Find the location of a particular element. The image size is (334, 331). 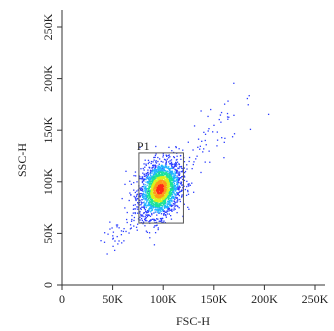

y-tick-label: 150K is located at coordinates (48, 130).